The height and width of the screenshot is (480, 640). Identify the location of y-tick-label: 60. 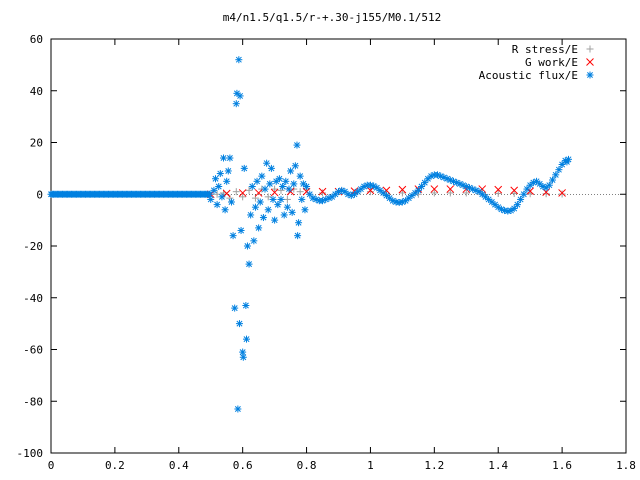
(36, 39).